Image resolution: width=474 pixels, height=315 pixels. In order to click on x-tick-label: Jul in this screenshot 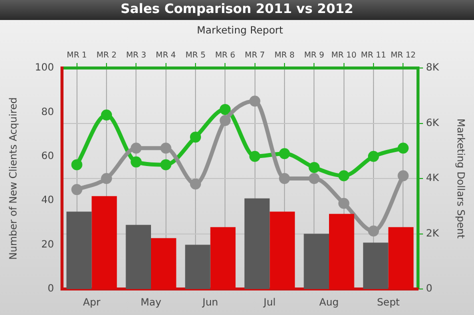, I will do `click(269, 303)`.